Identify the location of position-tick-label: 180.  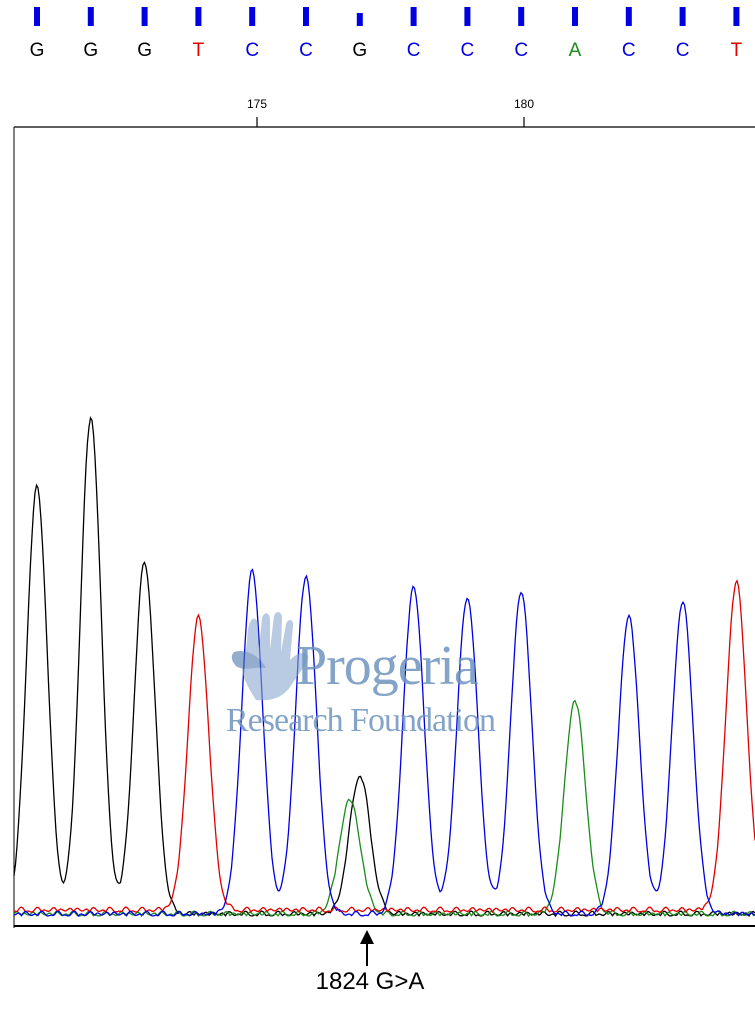
(524, 104).